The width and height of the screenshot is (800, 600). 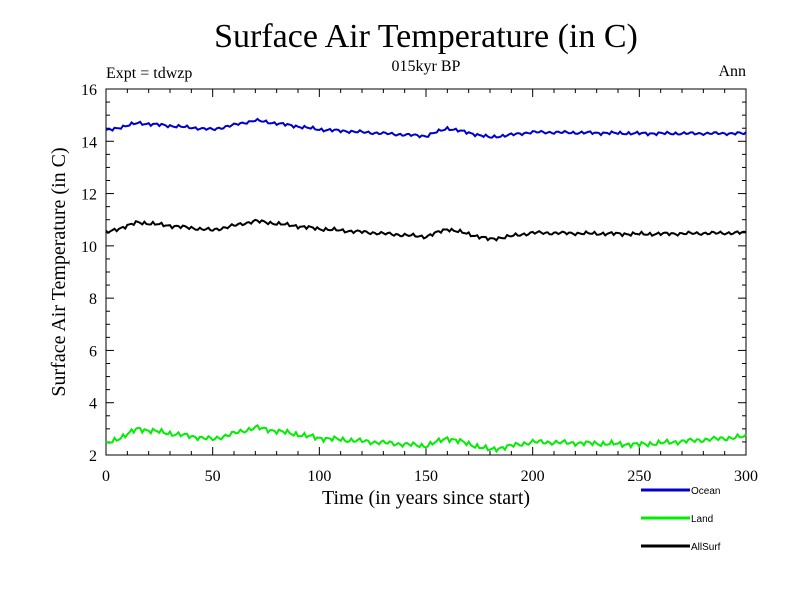 What do you see at coordinates (89, 273) in the screenshot?
I see `y-tick-labels: 2 4 6 8 10 12 14 16` at bounding box center [89, 273].